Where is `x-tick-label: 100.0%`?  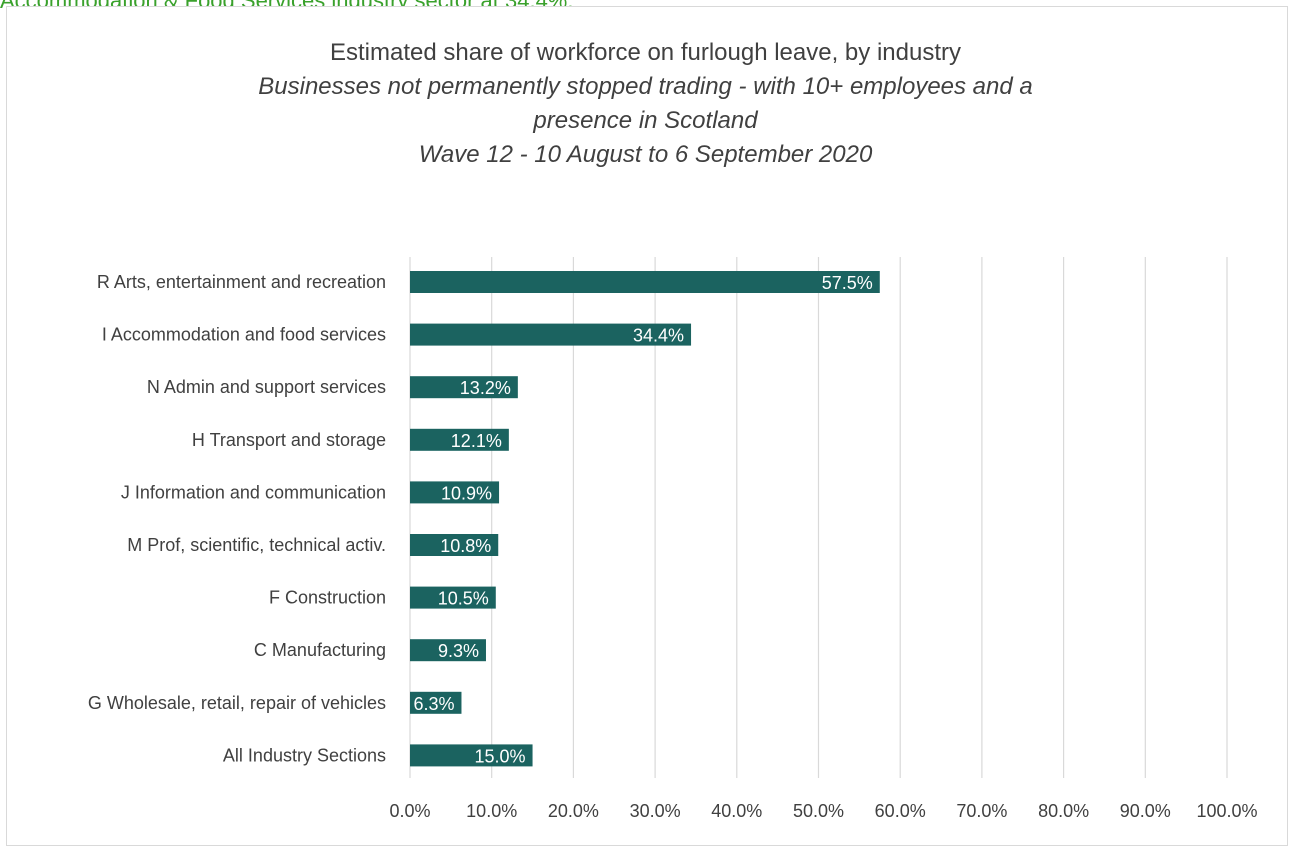 x-tick-label: 100.0% is located at coordinates (1226, 811).